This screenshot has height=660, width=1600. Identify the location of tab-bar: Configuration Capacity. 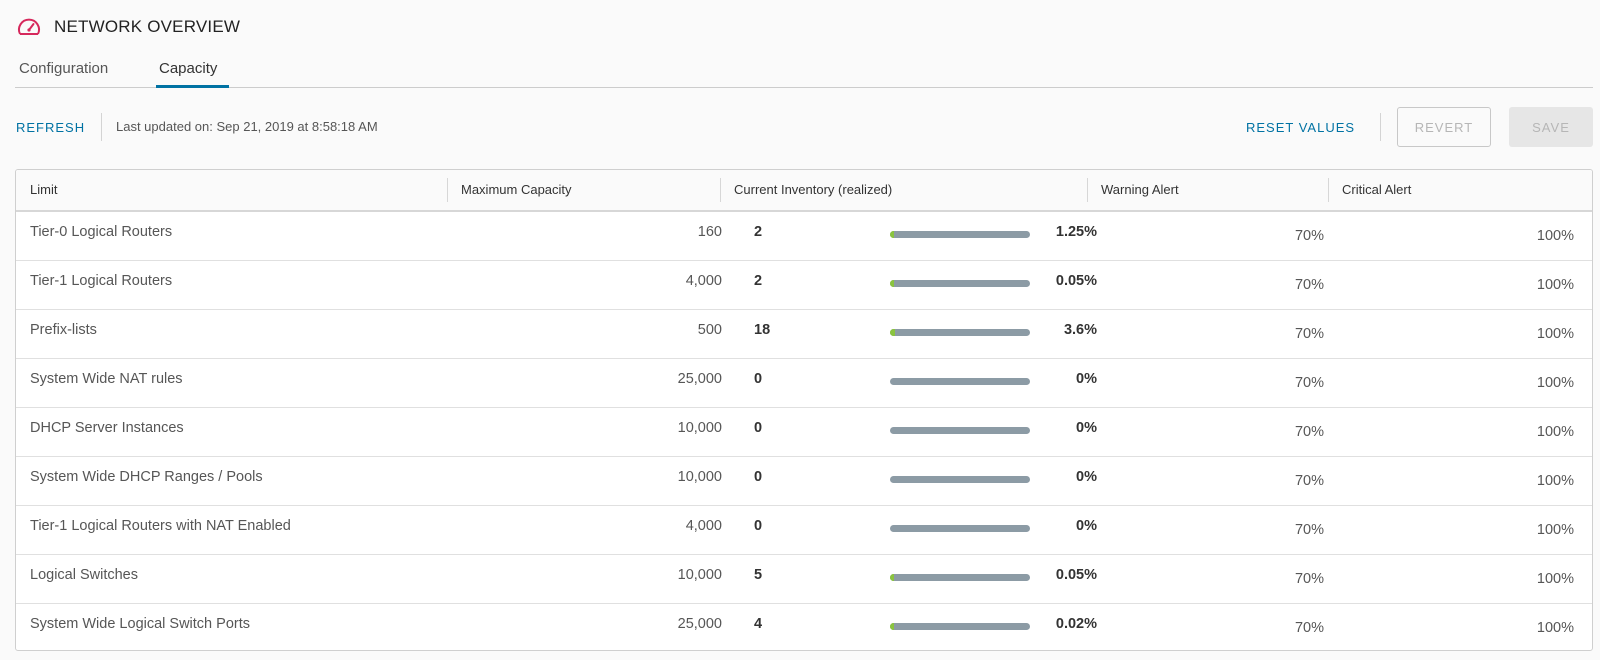
(804, 70).